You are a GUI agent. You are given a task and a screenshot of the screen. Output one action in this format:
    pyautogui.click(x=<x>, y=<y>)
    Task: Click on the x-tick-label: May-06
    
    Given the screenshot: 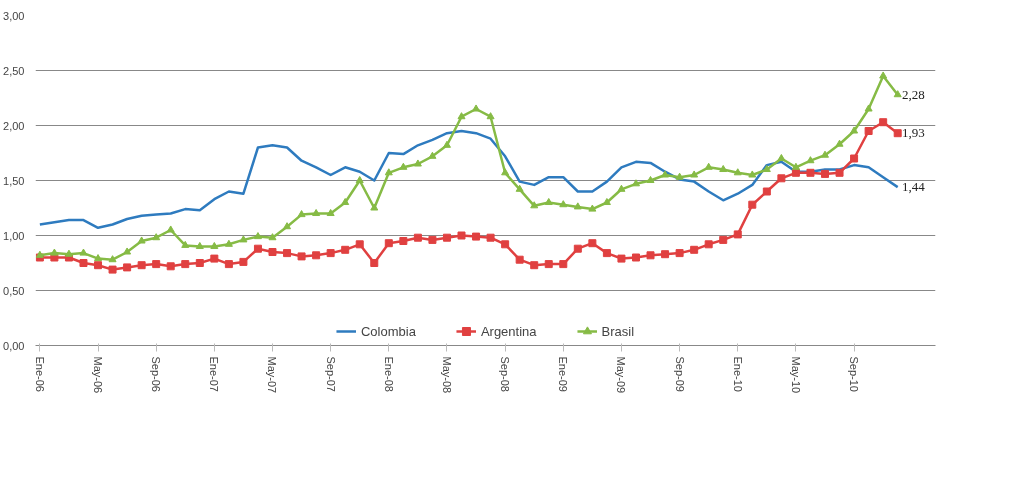 What is the action you would take?
    pyautogui.click(x=98, y=375)
    